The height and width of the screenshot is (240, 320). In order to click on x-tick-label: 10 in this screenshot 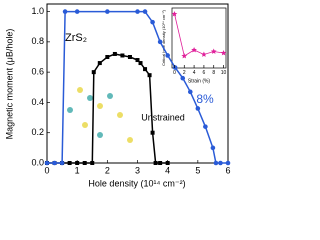, I will do `click(224, 73)`.